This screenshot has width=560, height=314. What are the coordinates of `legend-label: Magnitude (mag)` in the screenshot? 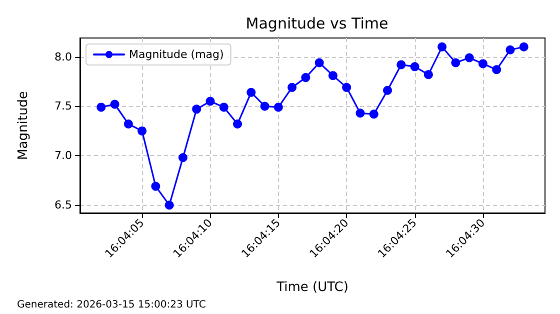 It's located at (176, 54).